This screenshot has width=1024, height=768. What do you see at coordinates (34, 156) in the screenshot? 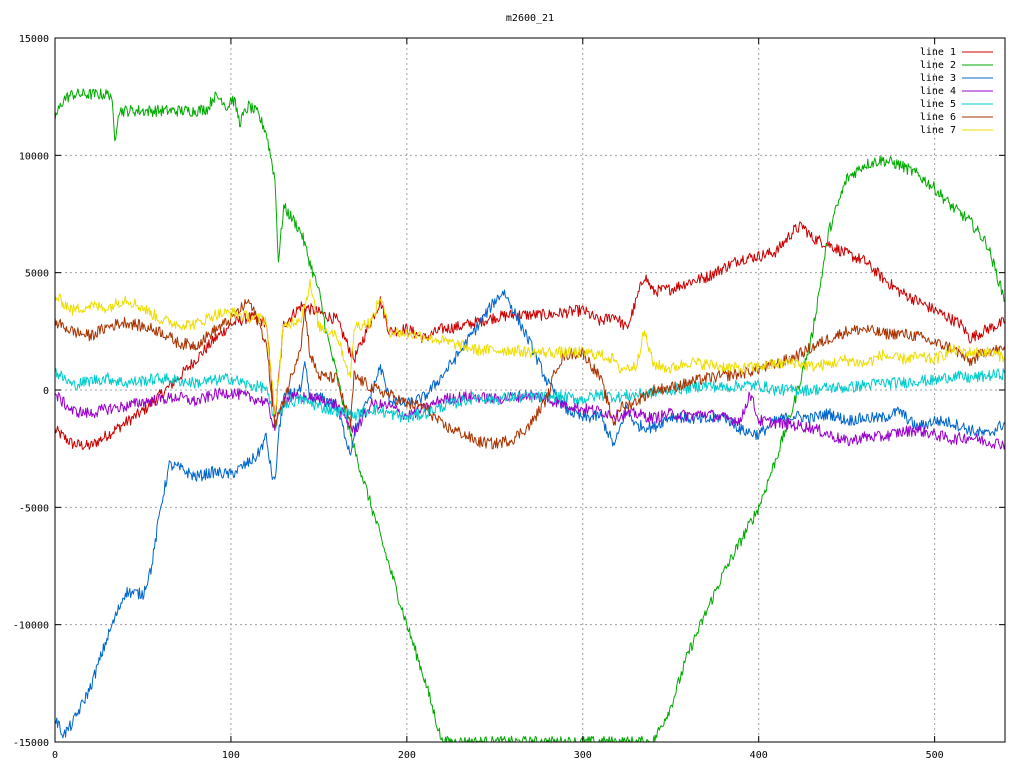
I see `y-tick-label: 10000` at bounding box center [34, 156].